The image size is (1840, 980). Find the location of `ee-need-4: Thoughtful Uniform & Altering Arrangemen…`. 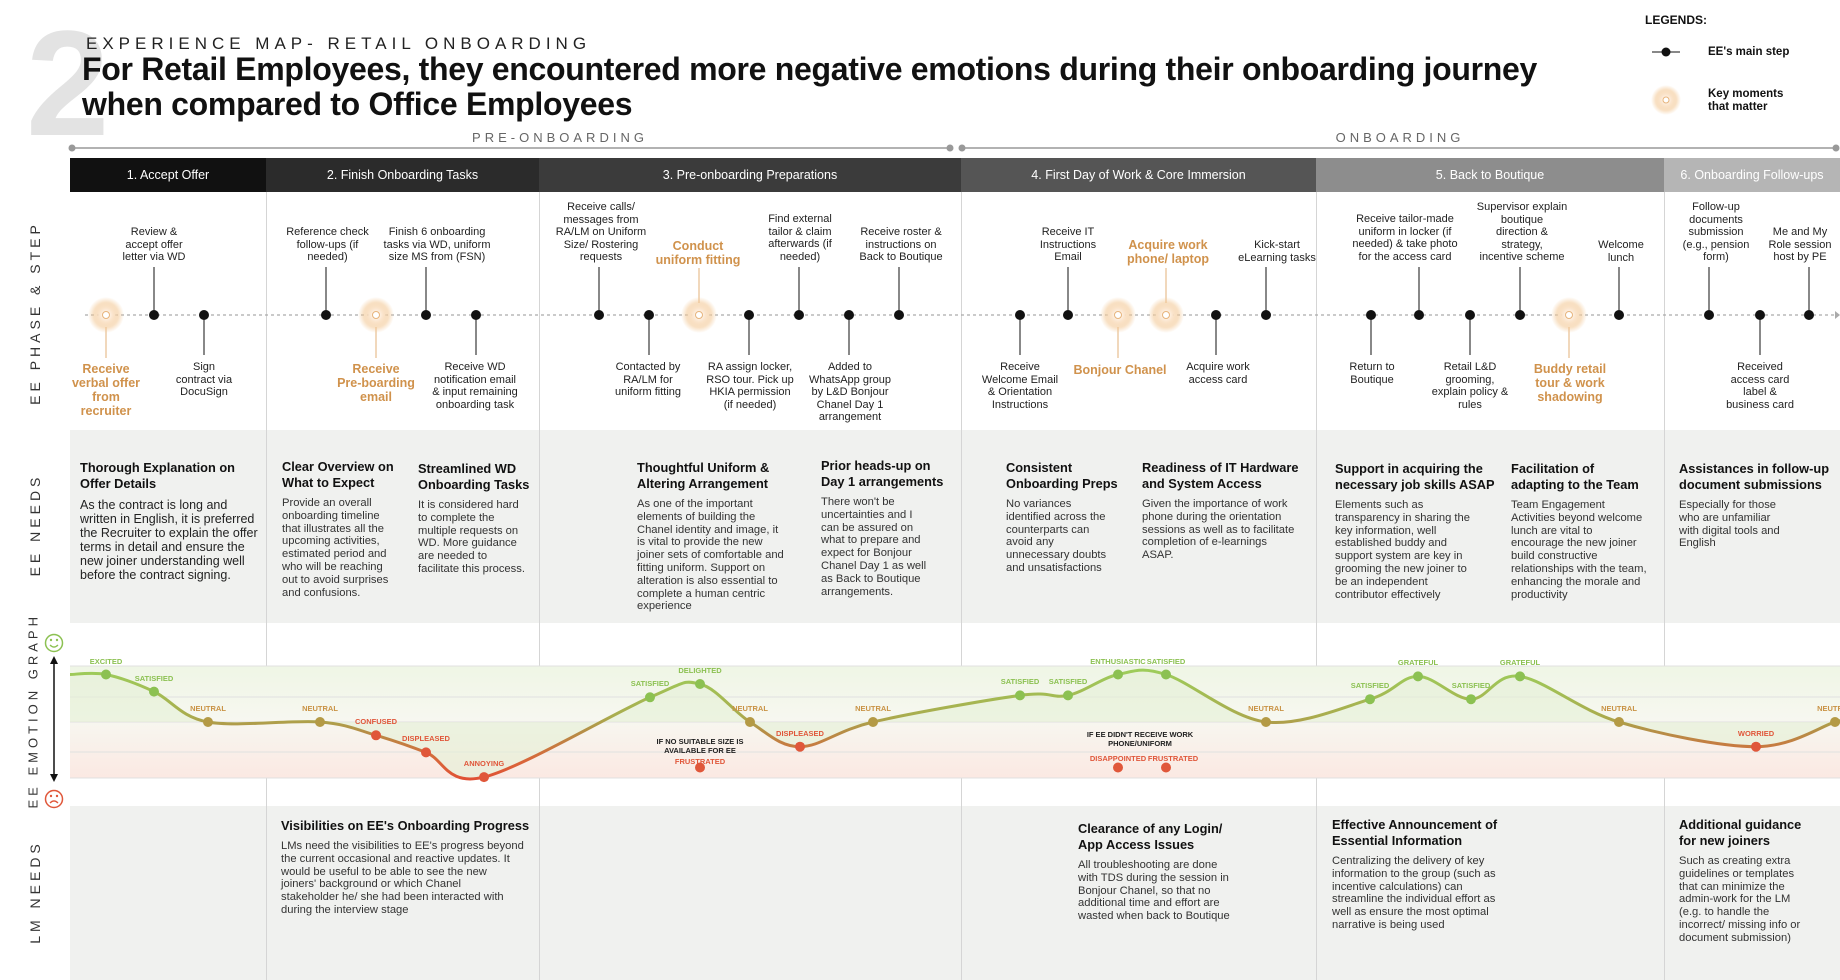

ee-need-4: Thoughtful Uniform & Altering Arrangemen… is located at coordinates (722, 536).